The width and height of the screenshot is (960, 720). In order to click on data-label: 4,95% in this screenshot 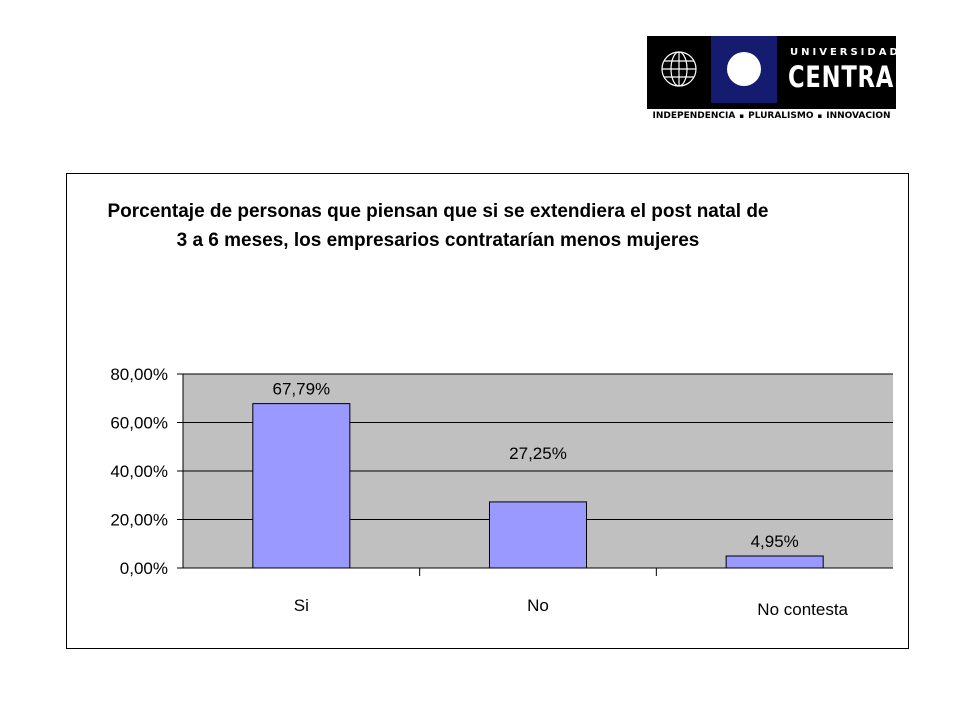, I will do `click(775, 541)`.